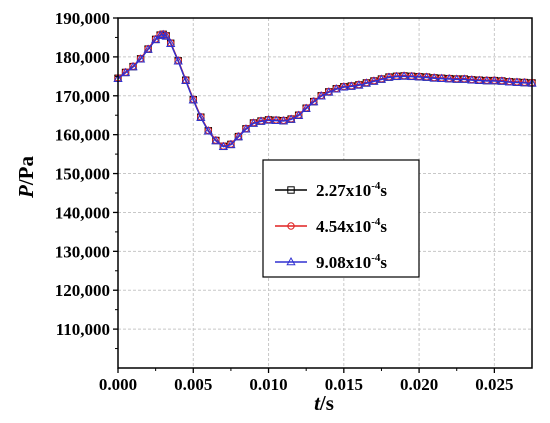 The width and height of the screenshot is (550, 423). I want to click on y-tick-label: 150,000, so click(82, 174).